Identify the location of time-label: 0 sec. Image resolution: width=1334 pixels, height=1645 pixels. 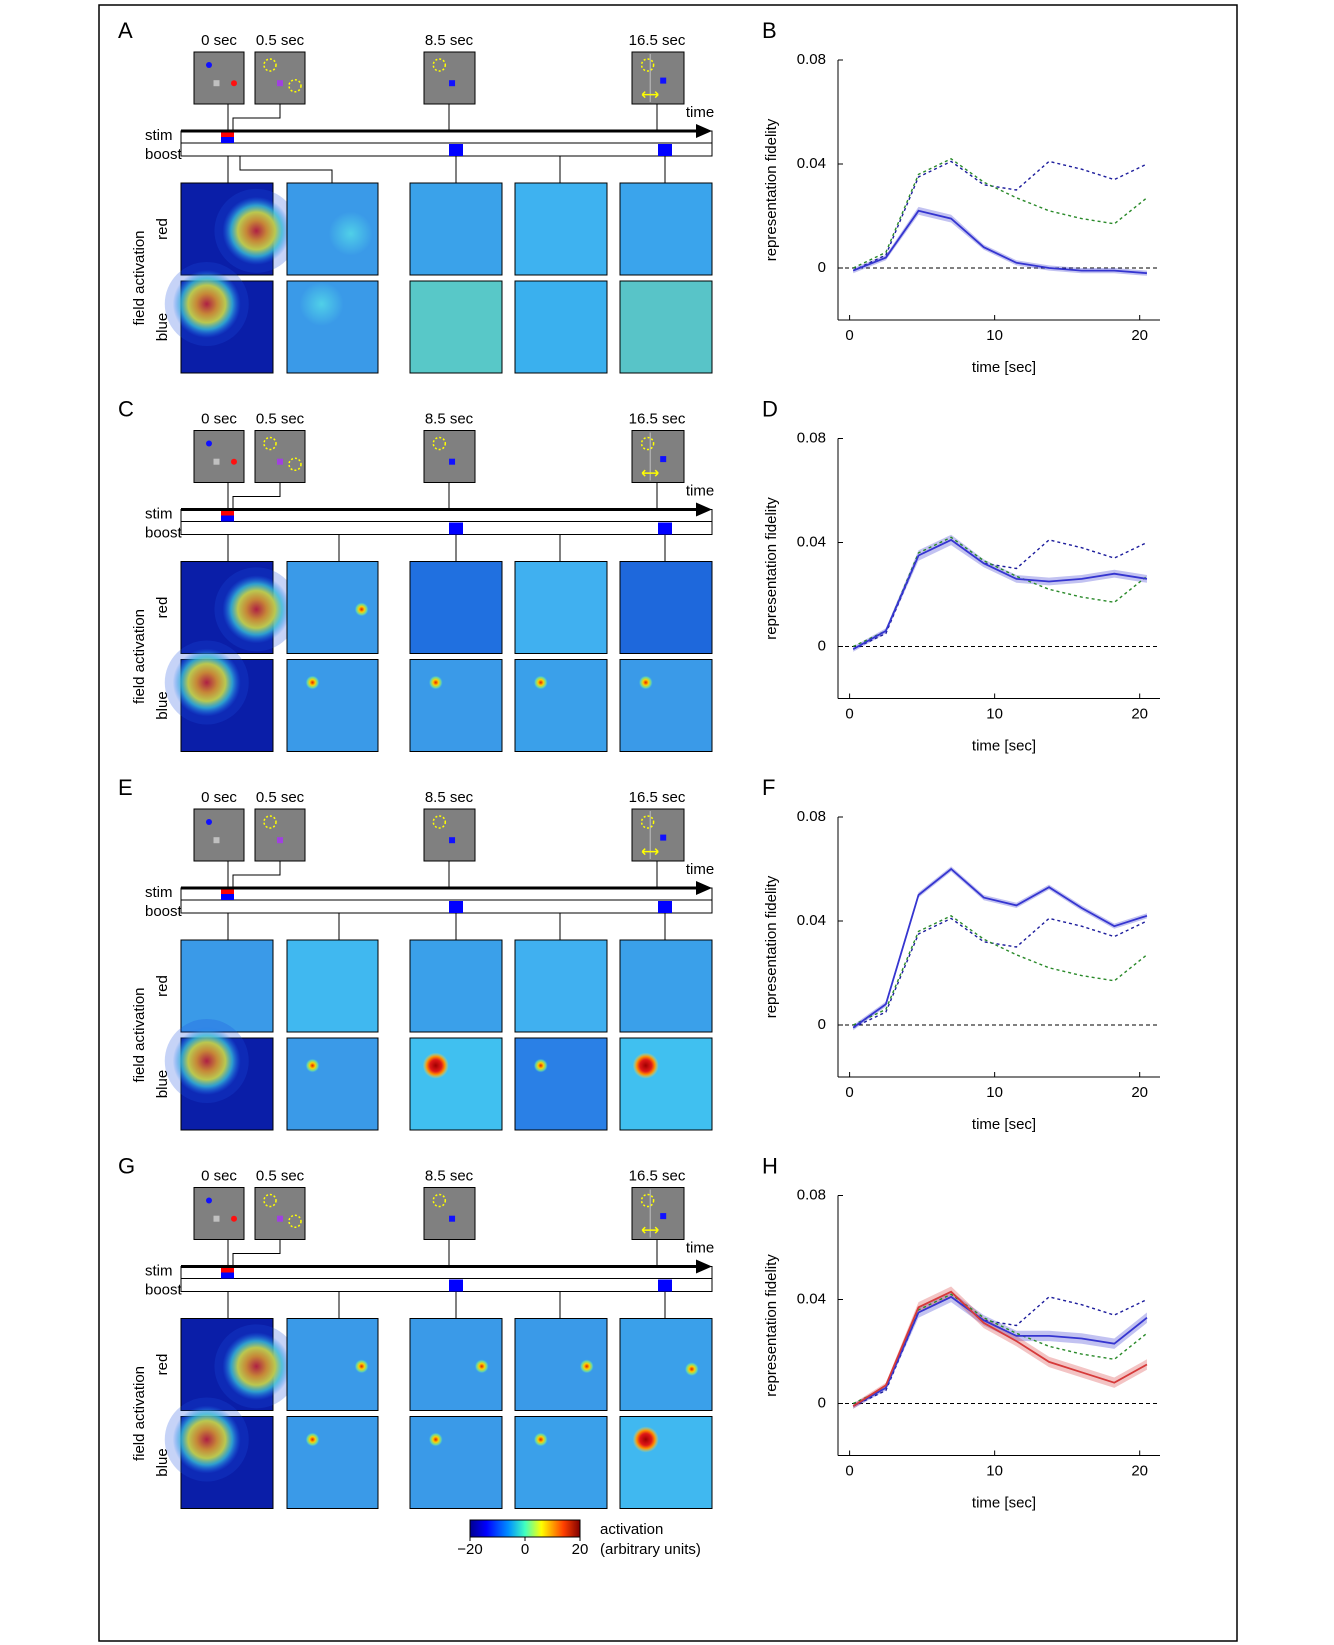
(219, 1175).